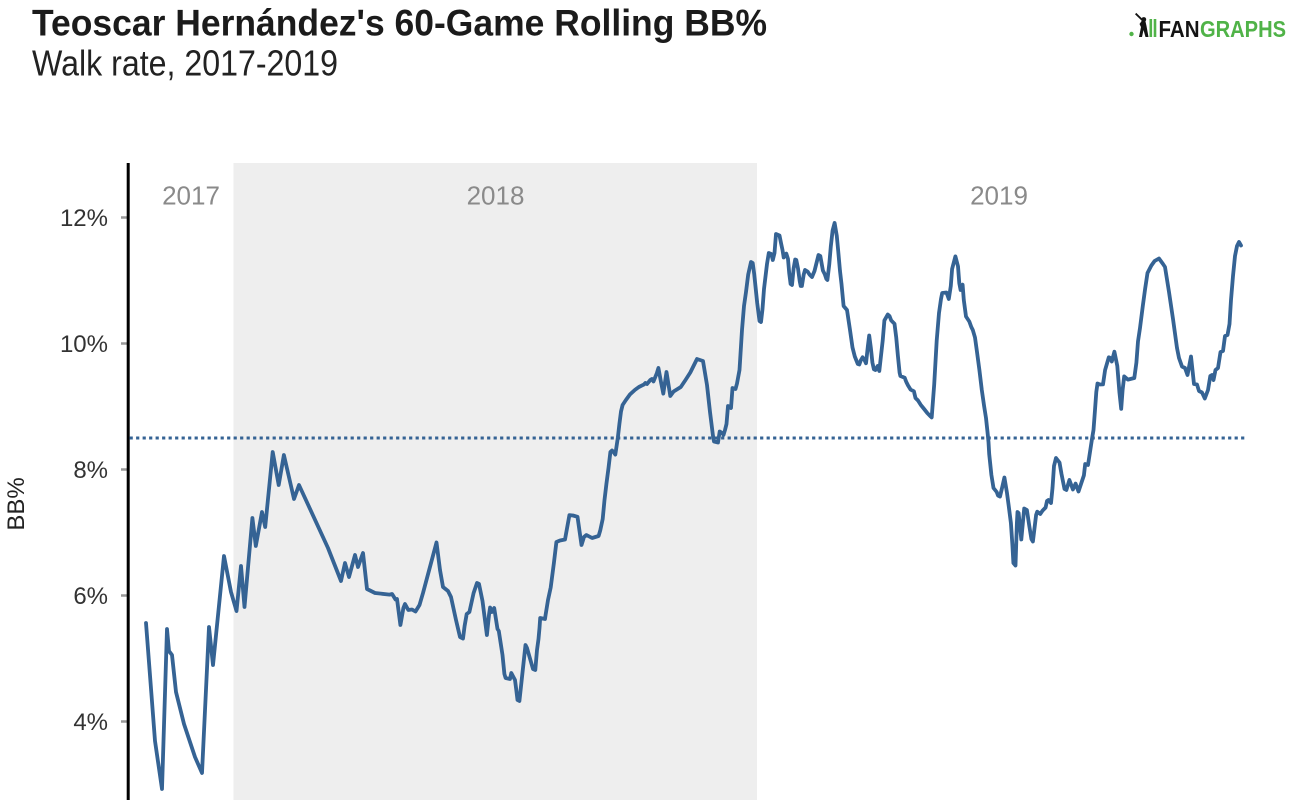 The height and width of the screenshot is (800, 1300). What do you see at coordinates (90, 470) in the screenshot?
I see `svg-text: 8%` at bounding box center [90, 470].